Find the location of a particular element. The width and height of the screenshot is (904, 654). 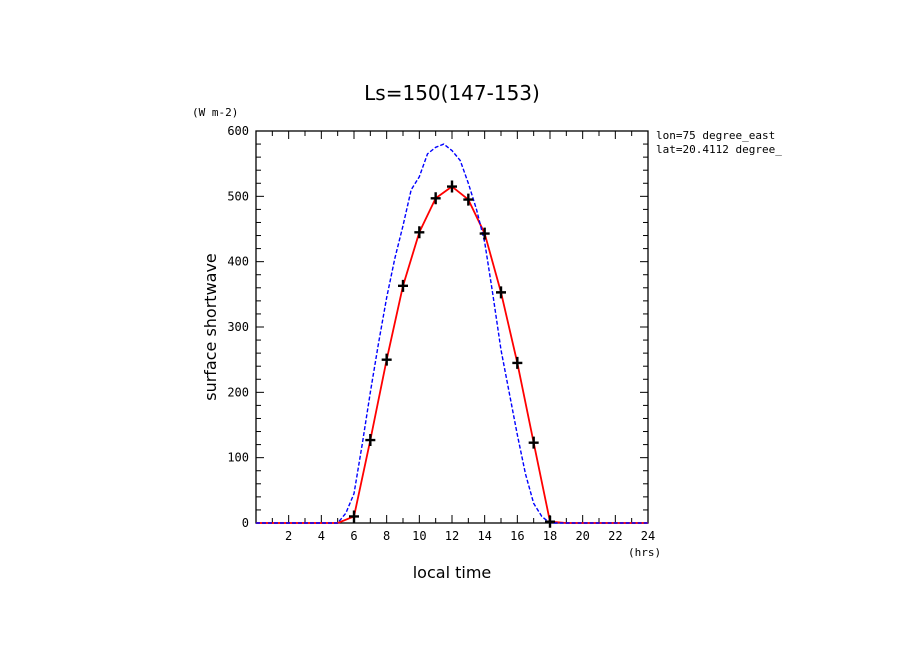

x-tick-label: 6 is located at coordinates (353, 536).